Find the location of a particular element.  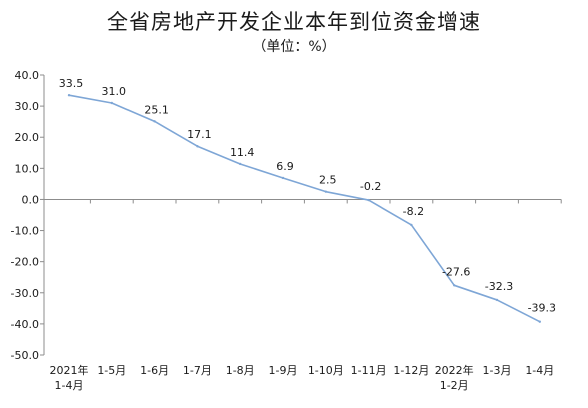

x-tick-label: 1-10月 is located at coordinates (326, 370).